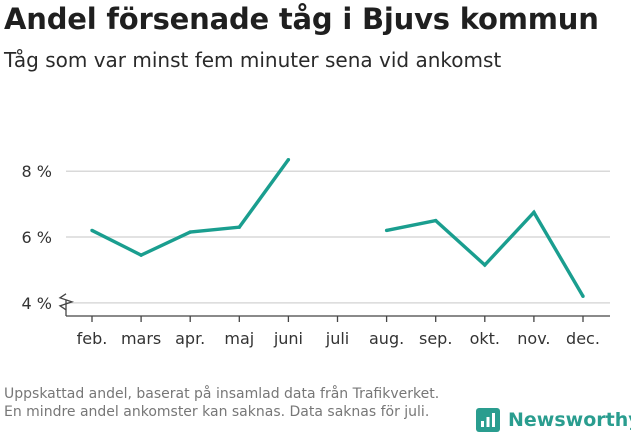 This screenshot has width=631, height=439. I want to click on data-point-nov, so click(534, 212).